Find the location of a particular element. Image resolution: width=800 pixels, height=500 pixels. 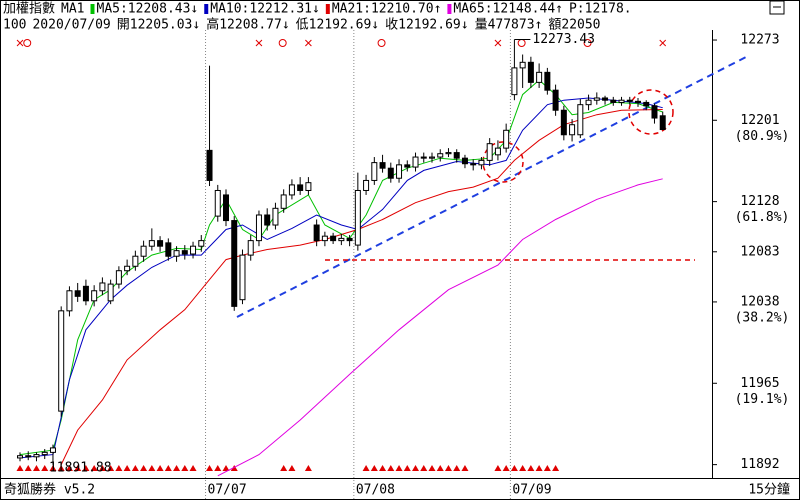

x-tick-label: 07/08 is located at coordinates (375, 490).